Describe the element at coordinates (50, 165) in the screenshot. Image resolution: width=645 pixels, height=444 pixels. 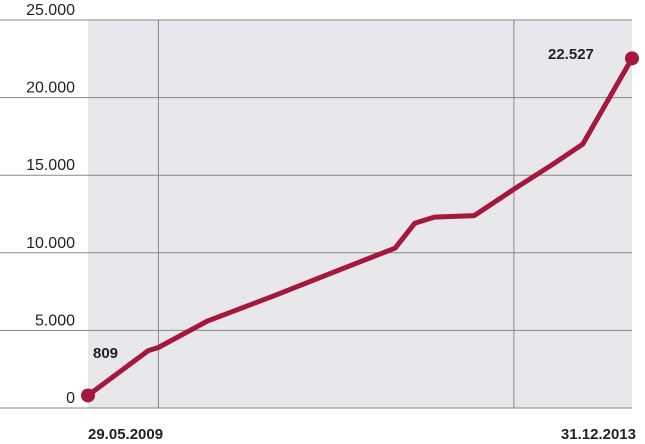
I see `y-tick-label: 15.000` at that location.